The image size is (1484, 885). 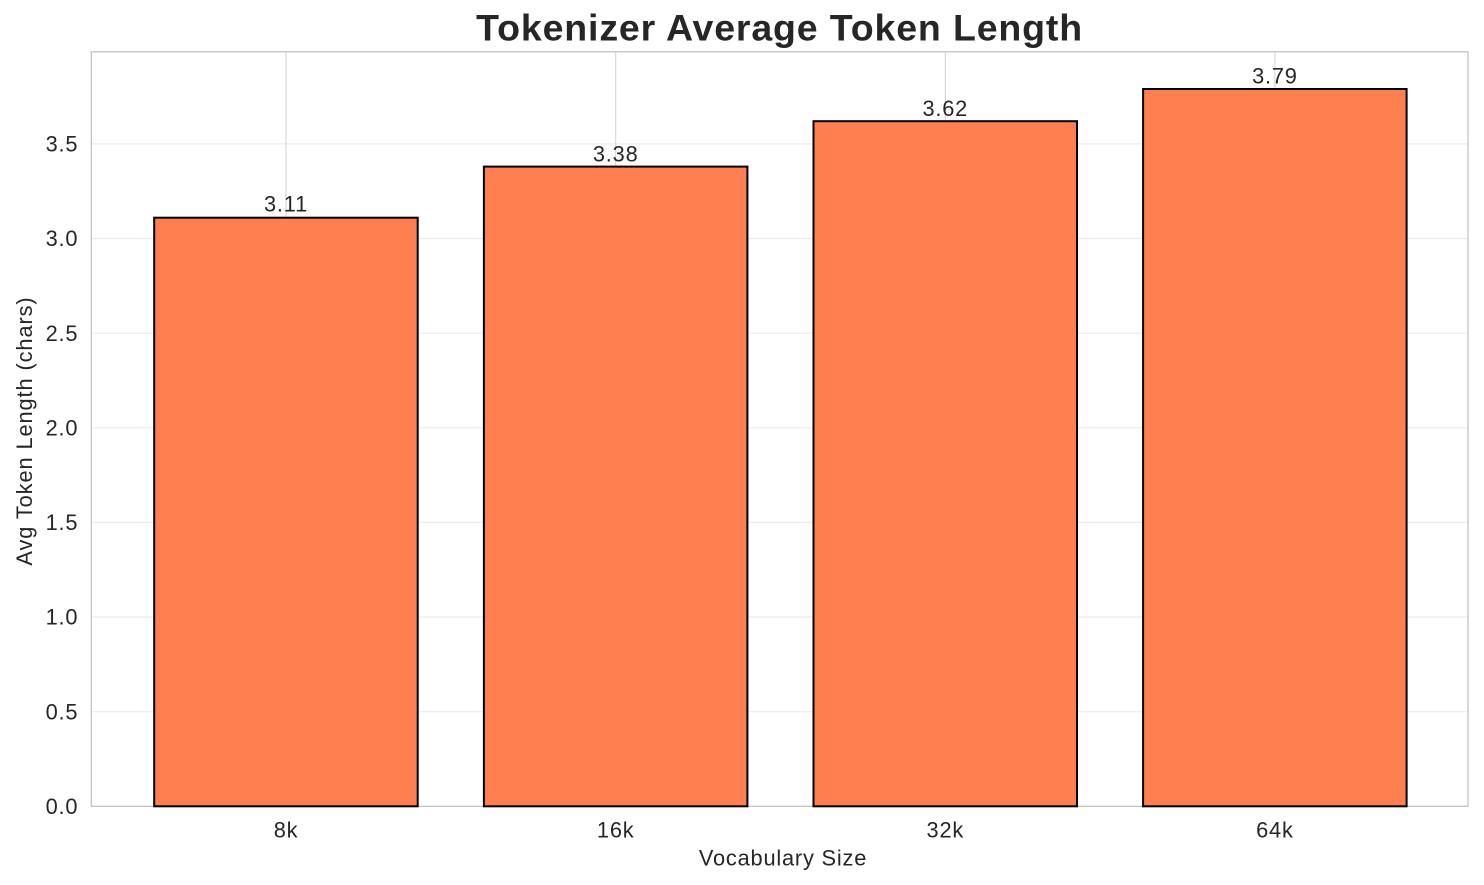 I want to click on svg-text: Vocabulary Size, so click(x=783, y=857).